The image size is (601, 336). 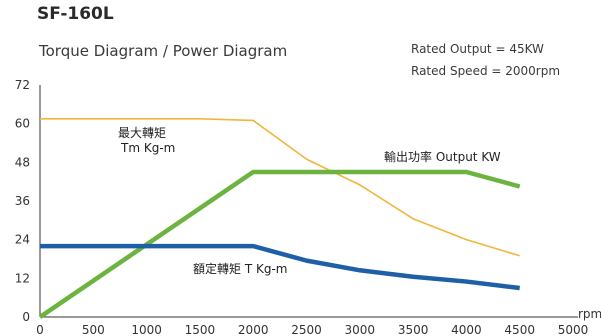 I want to click on x-tick-label: 2000, so click(x=253, y=329).